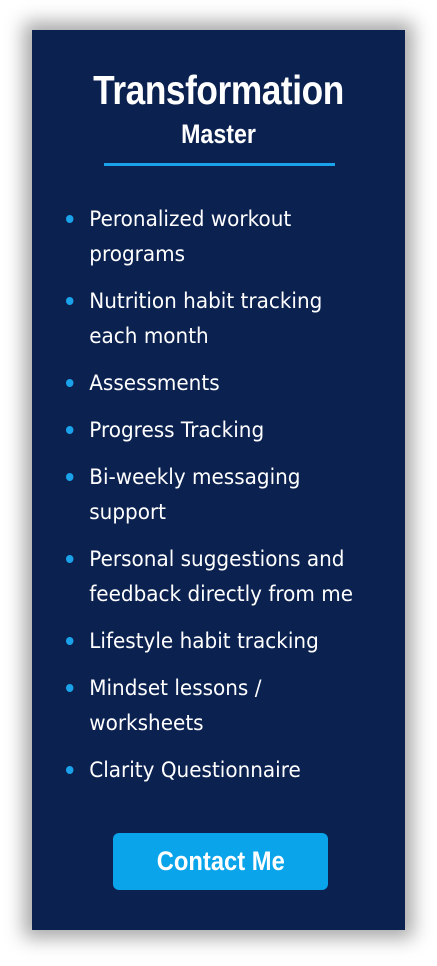  What do you see at coordinates (195, 770) in the screenshot?
I see `feature-text: Clarity Questionnaire` at bounding box center [195, 770].